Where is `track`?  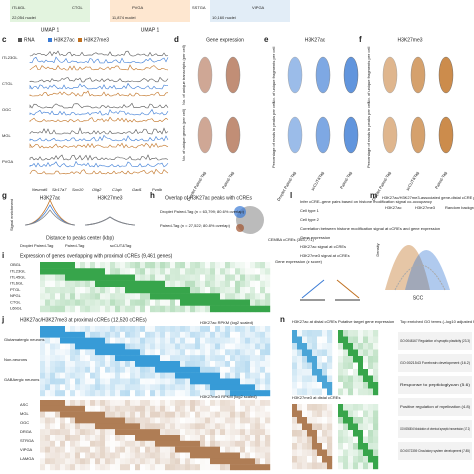
track is located at coordinates (99, 86).